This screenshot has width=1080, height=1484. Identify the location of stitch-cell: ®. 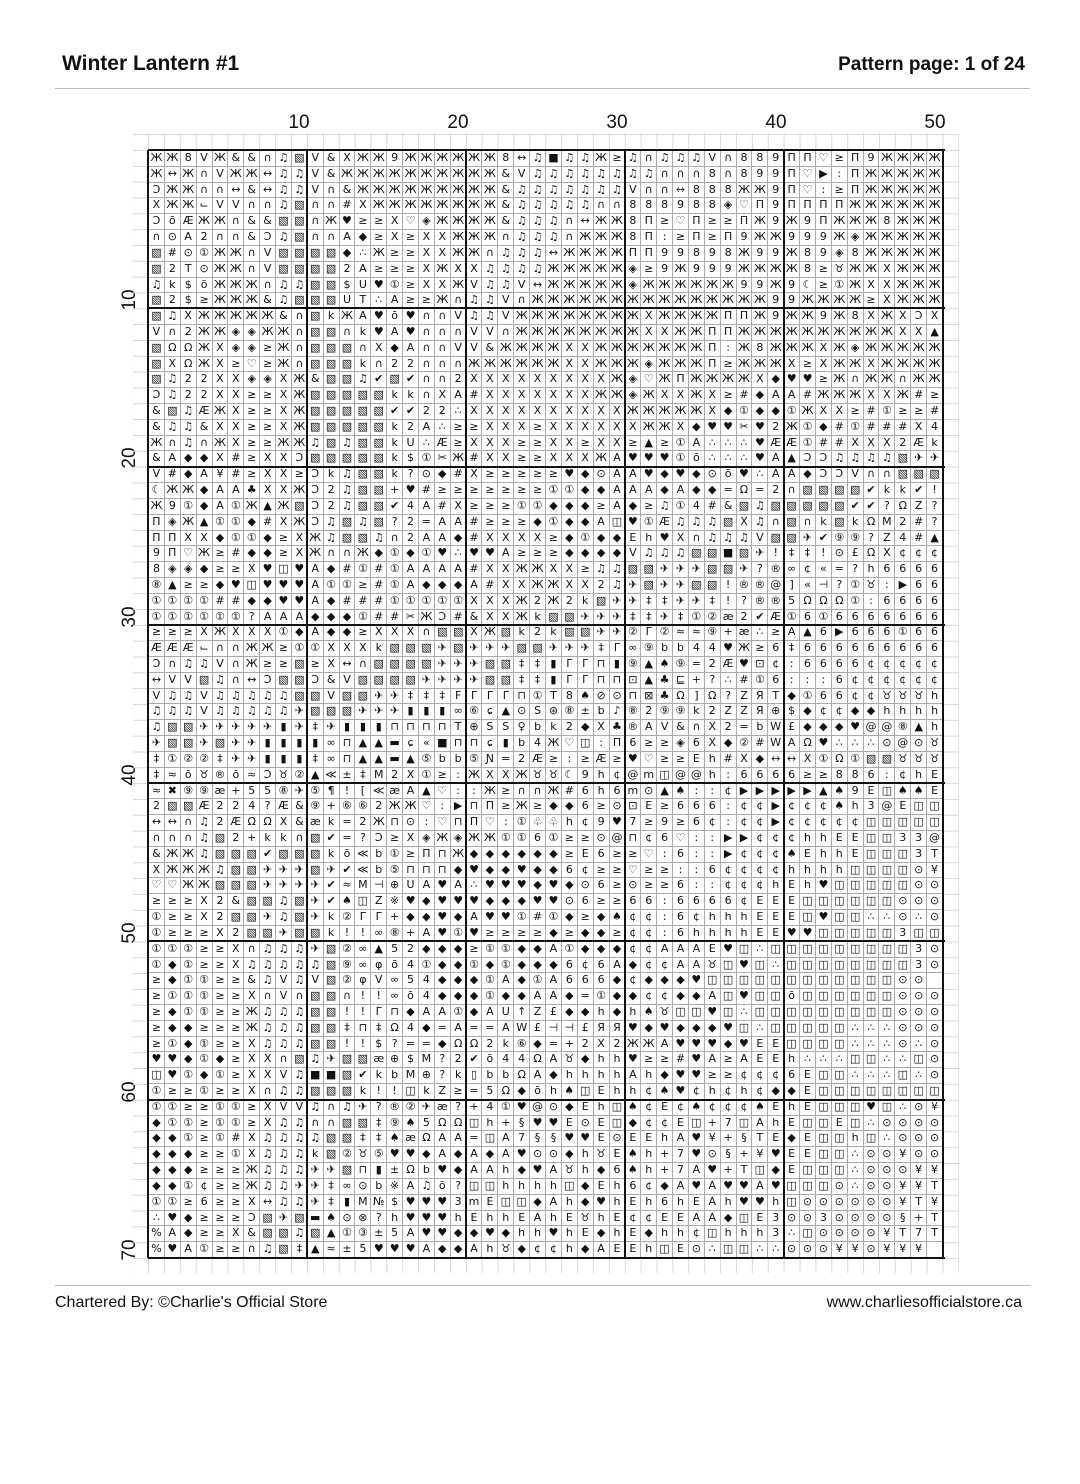
(760, 585).